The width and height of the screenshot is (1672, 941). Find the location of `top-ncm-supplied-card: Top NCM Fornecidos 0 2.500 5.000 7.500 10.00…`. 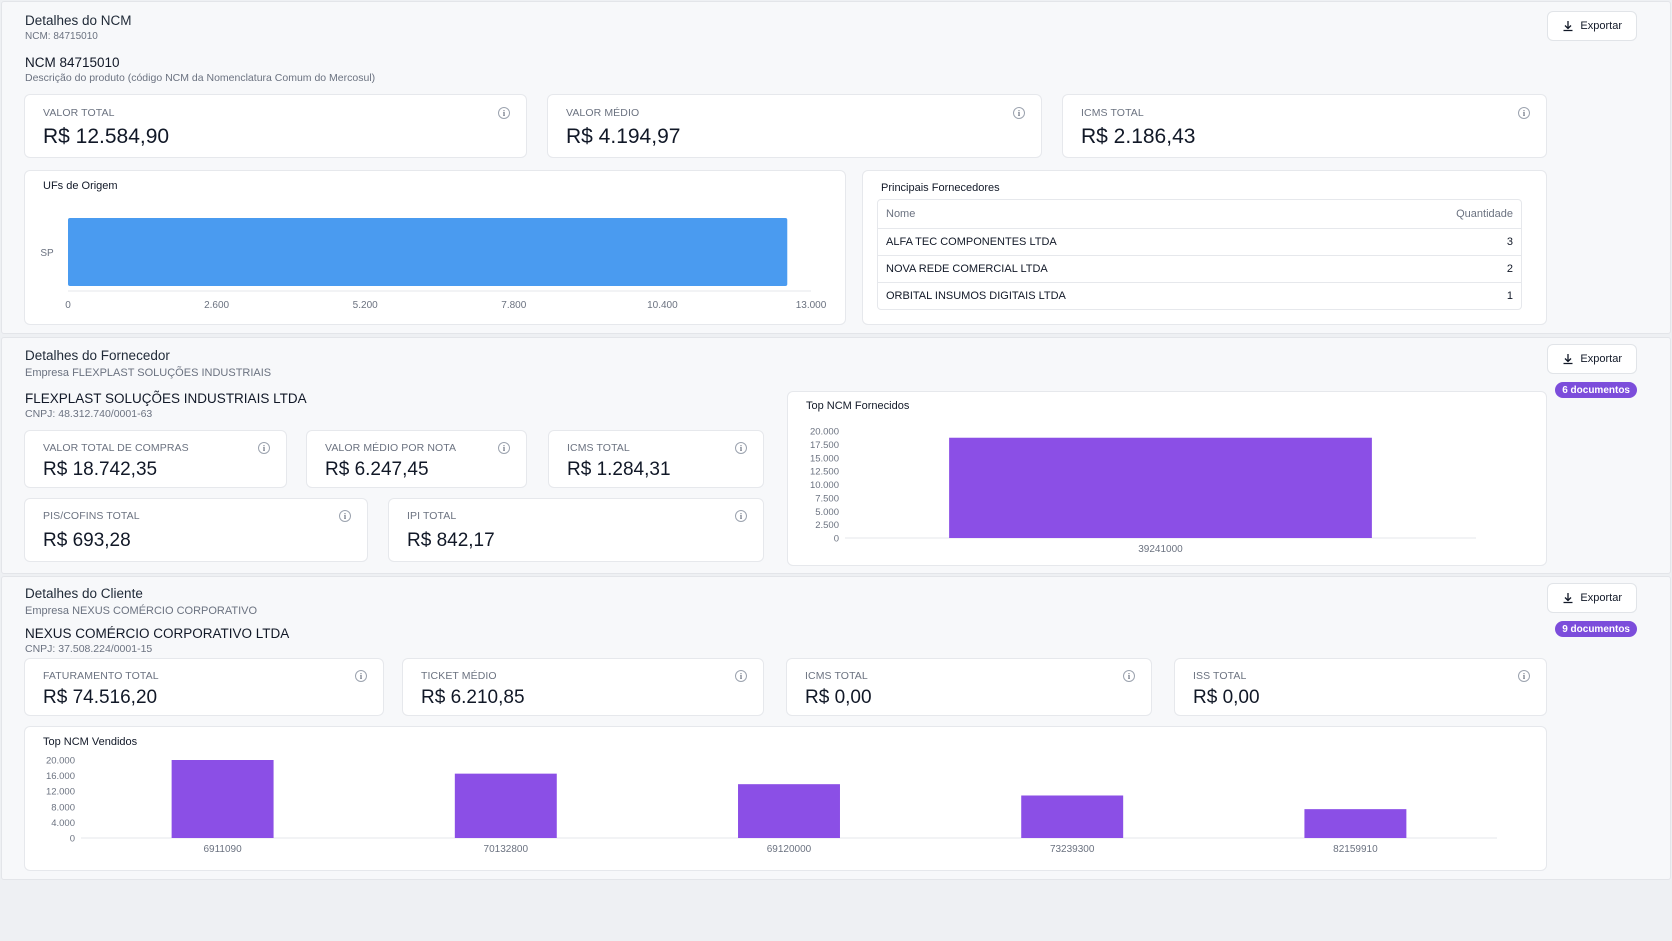

top-ncm-supplied-card: Top NCM Fornecidos 0 2.500 5.000 7.500 10.00… is located at coordinates (1167, 478).